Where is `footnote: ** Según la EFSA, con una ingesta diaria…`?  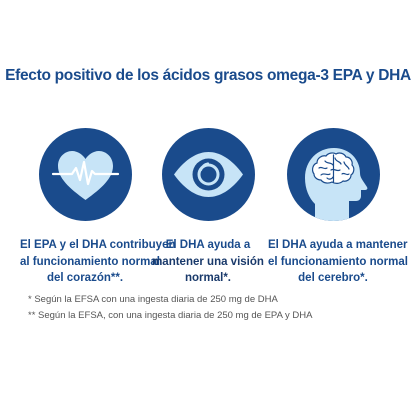
footnote: ** Según la EFSA, con una ingesta diaria… is located at coordinates (170, 315).